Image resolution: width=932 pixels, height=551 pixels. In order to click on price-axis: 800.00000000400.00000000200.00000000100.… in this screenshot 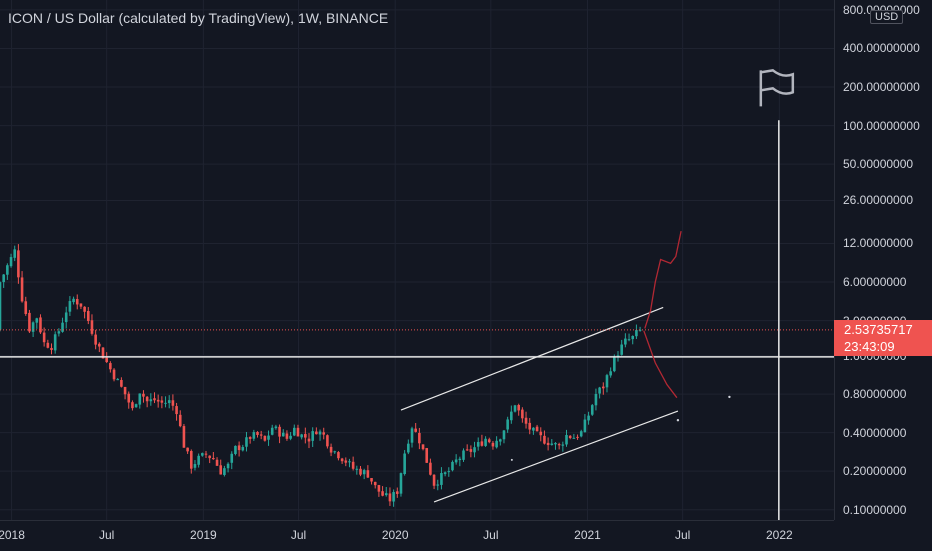, I will do `click(883, 260)`.